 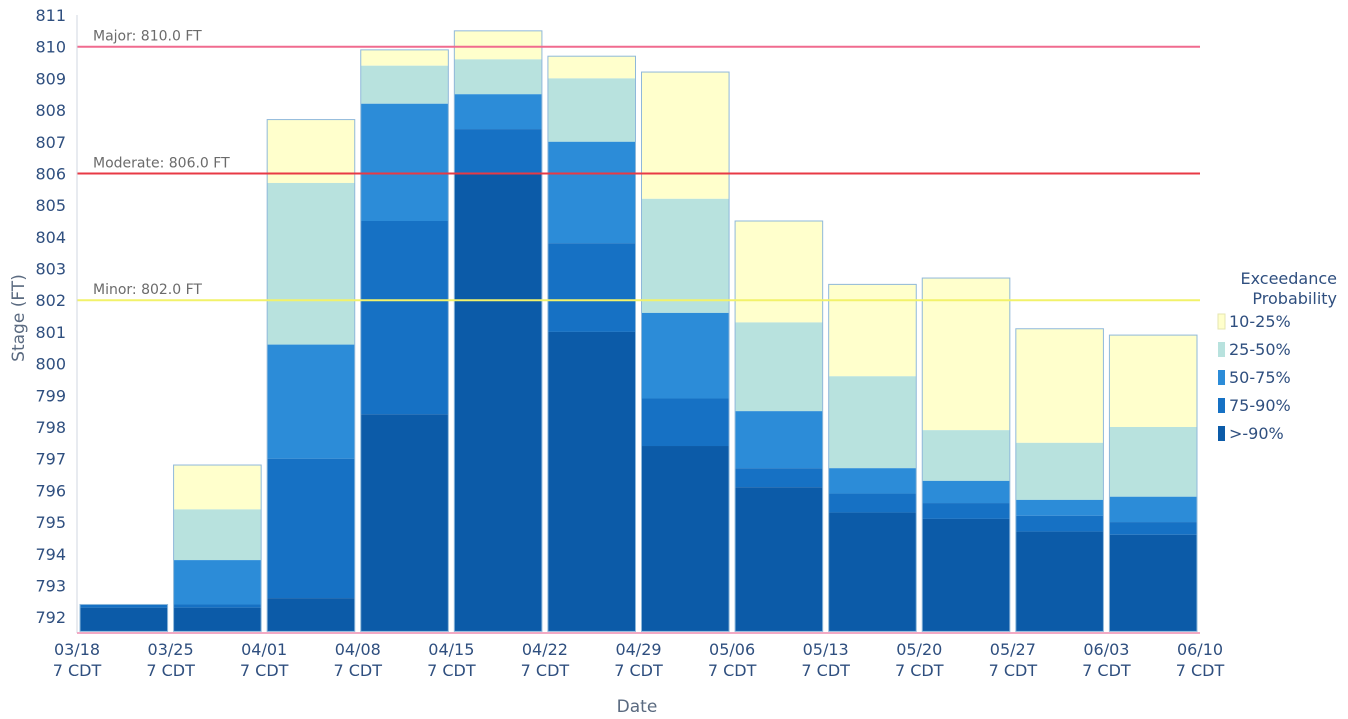 What do you see at coordinates (1013, 649) in the screenshot?
I see `x-tick-date: 05/27` at bounding box center [1013, 649].